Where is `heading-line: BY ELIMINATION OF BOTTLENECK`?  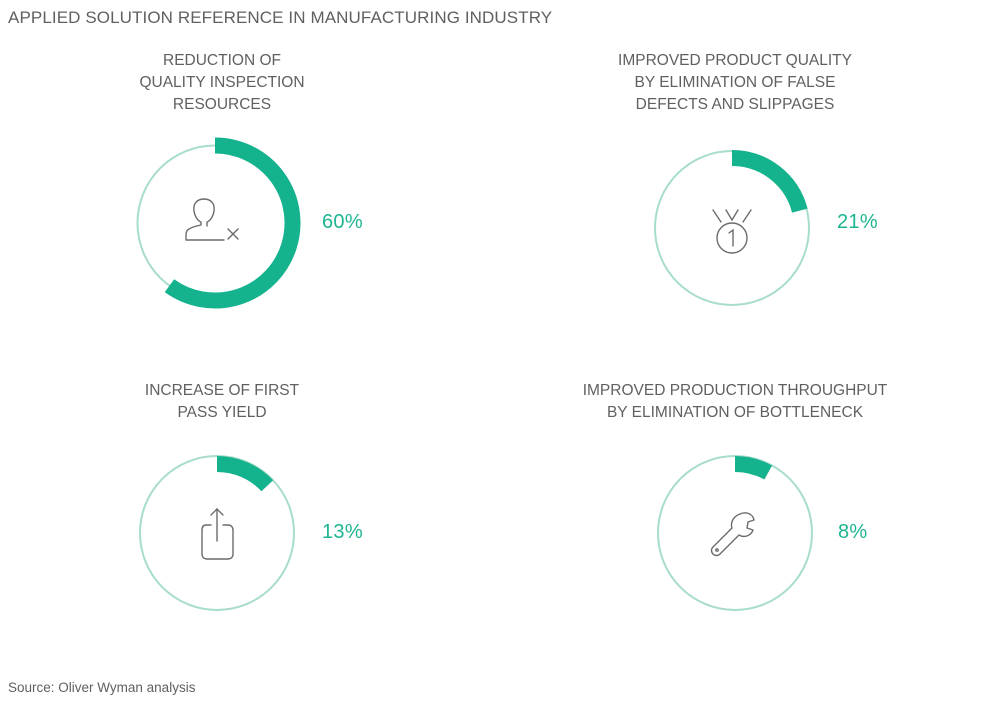 heading-line: BY ELIMINATION OF BOTTLENECK is located at coordinates (735, 412).